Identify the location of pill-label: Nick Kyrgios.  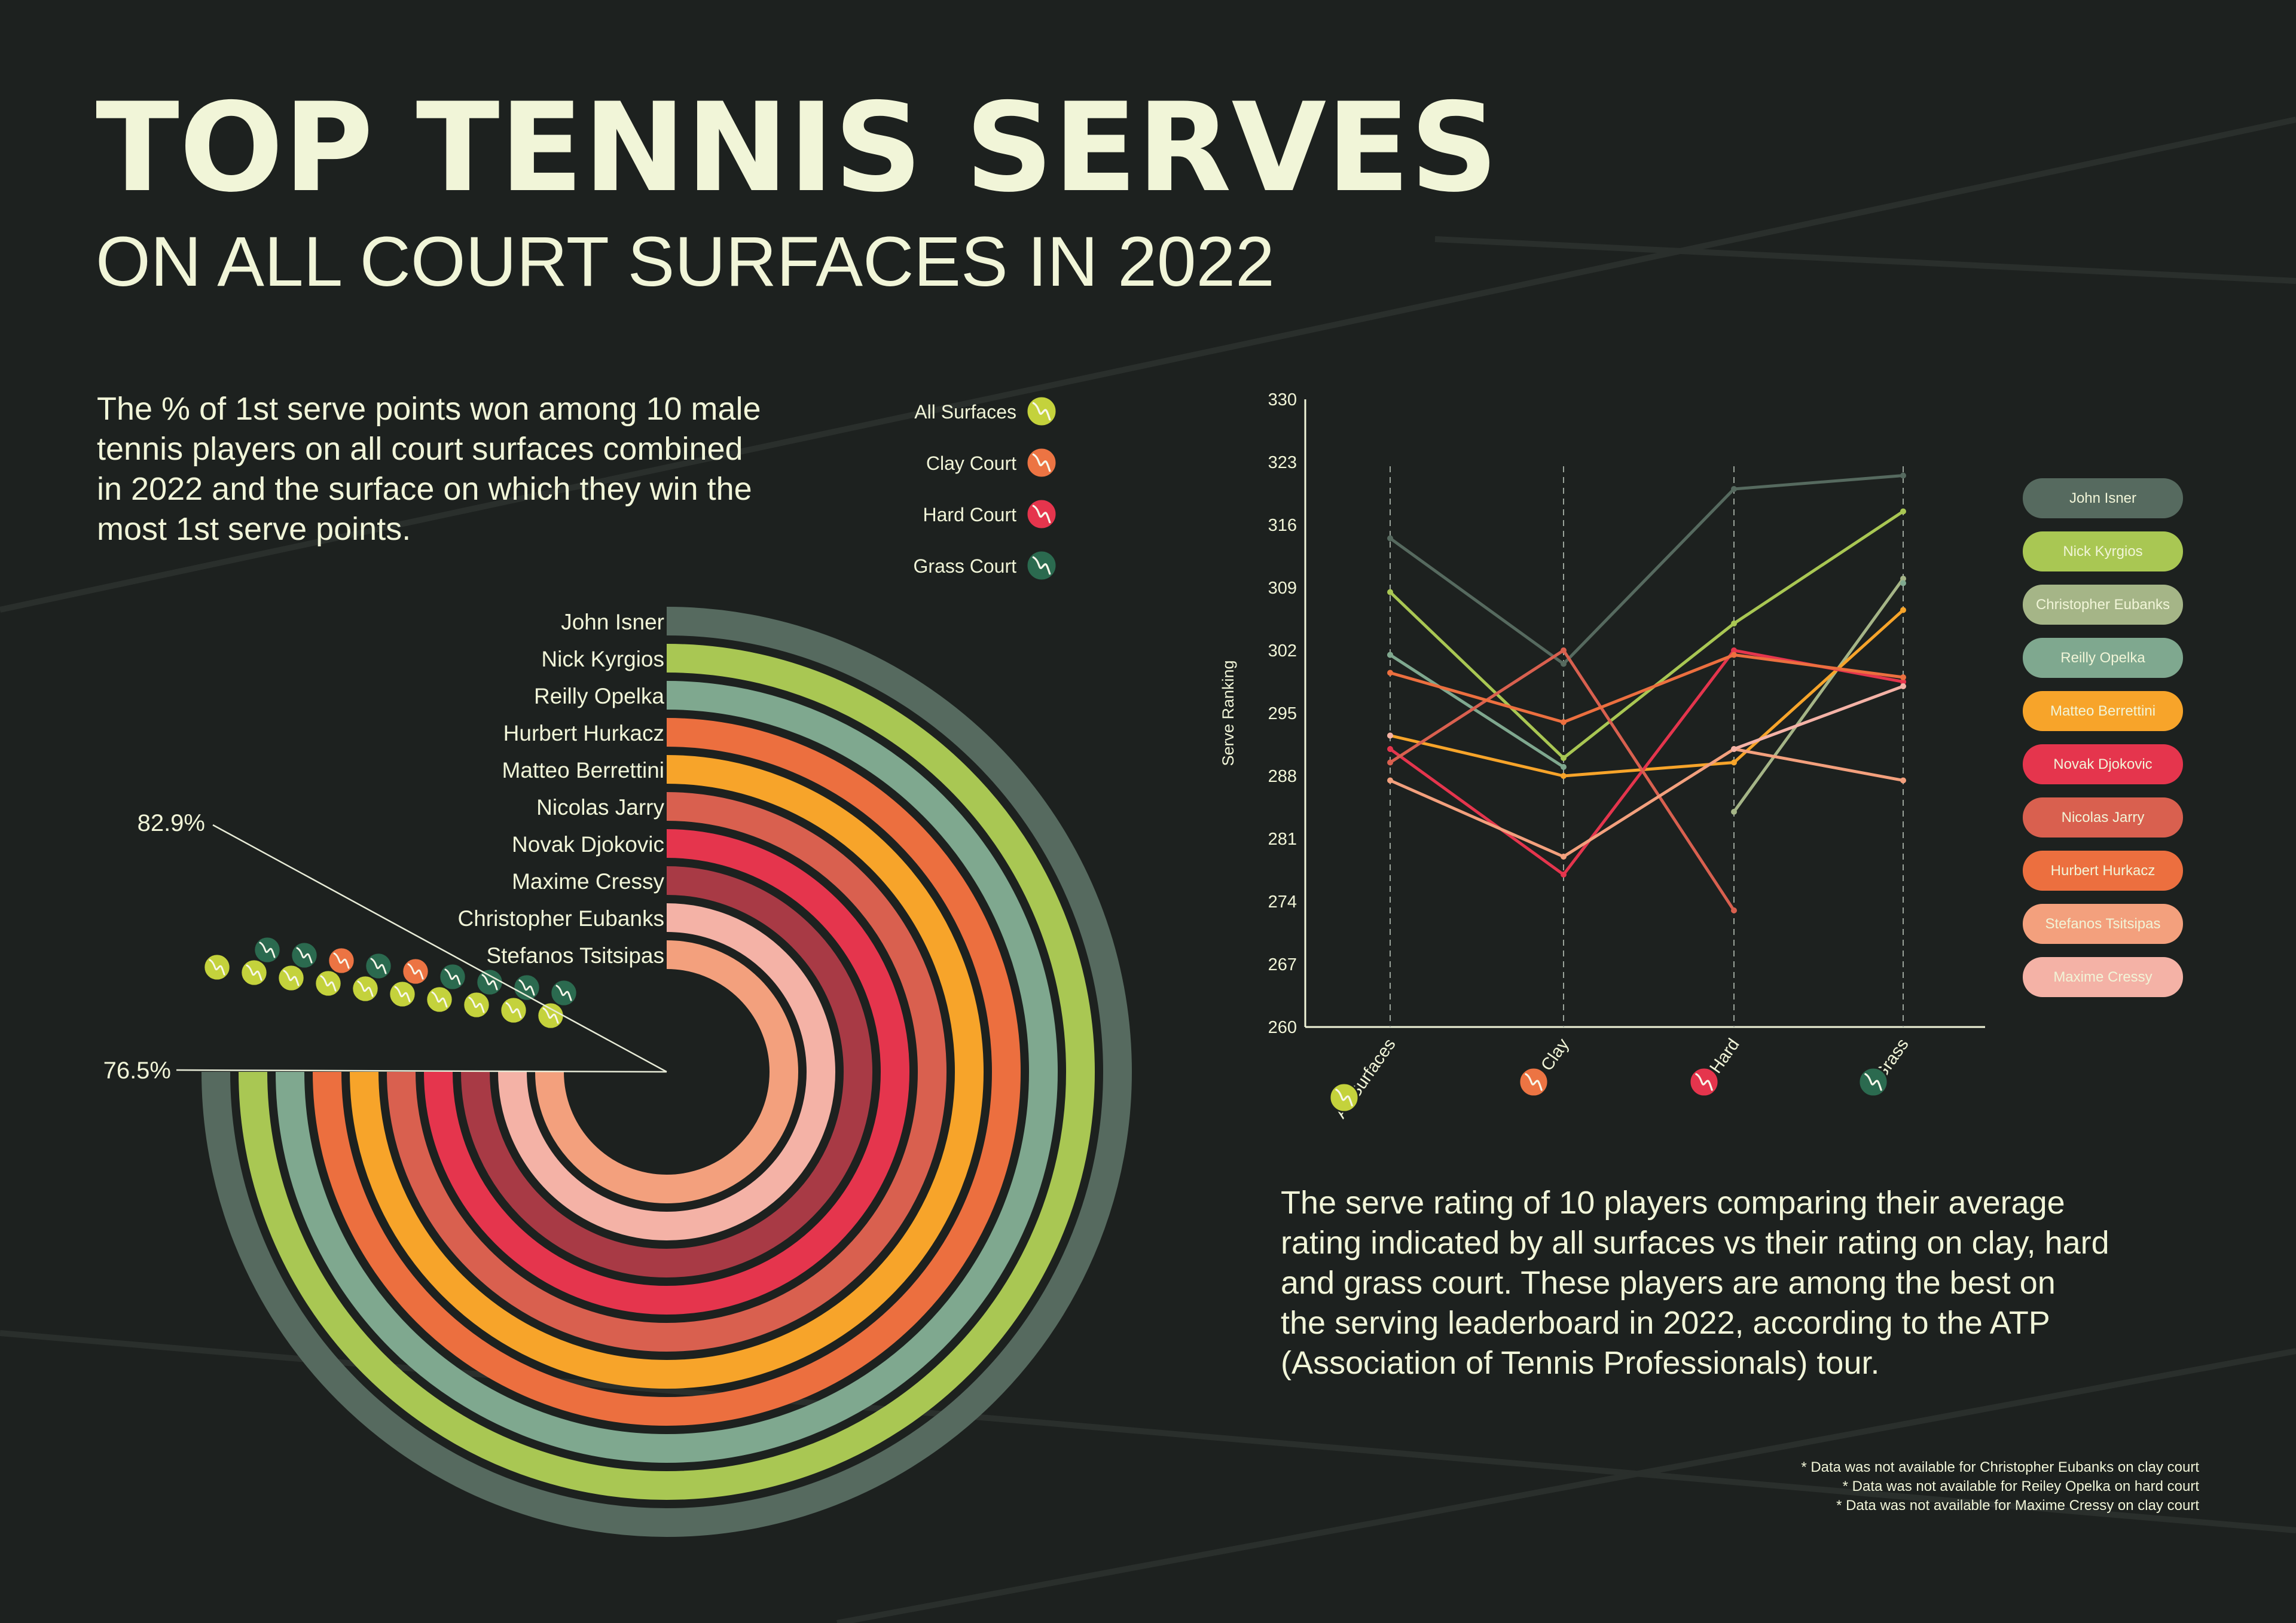
(2102, 552).